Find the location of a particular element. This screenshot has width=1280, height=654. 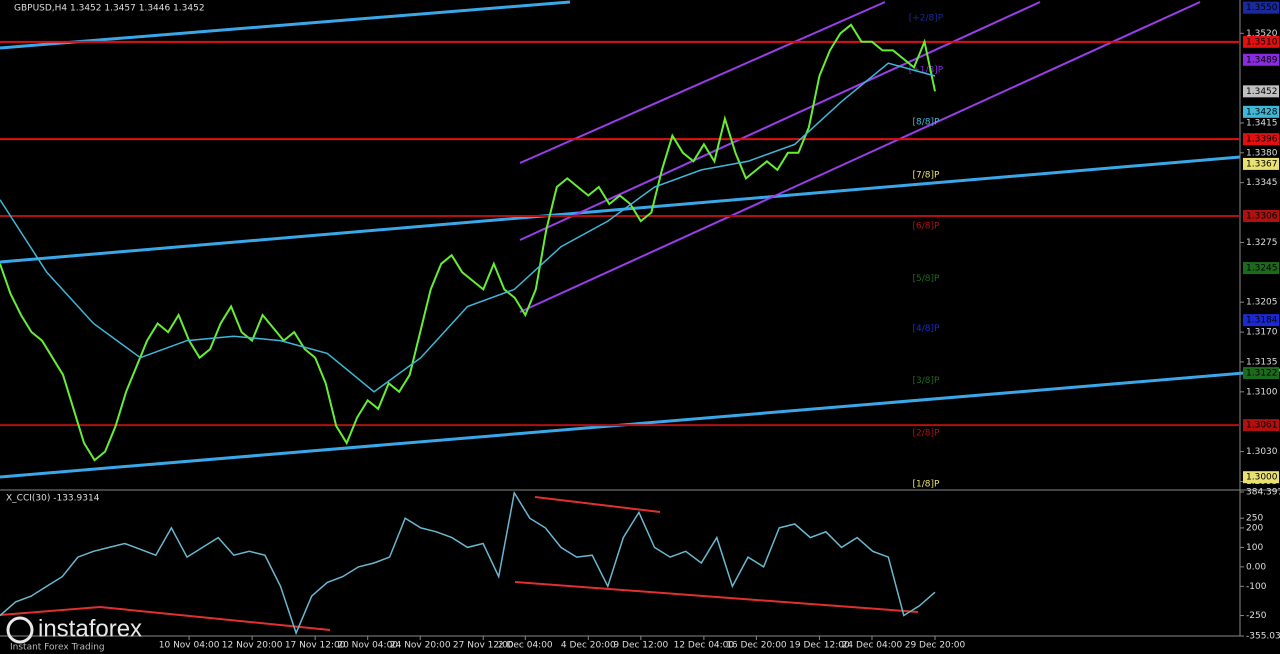

y-tick-label: 1.3275 is located at coordinates (1262, 243).